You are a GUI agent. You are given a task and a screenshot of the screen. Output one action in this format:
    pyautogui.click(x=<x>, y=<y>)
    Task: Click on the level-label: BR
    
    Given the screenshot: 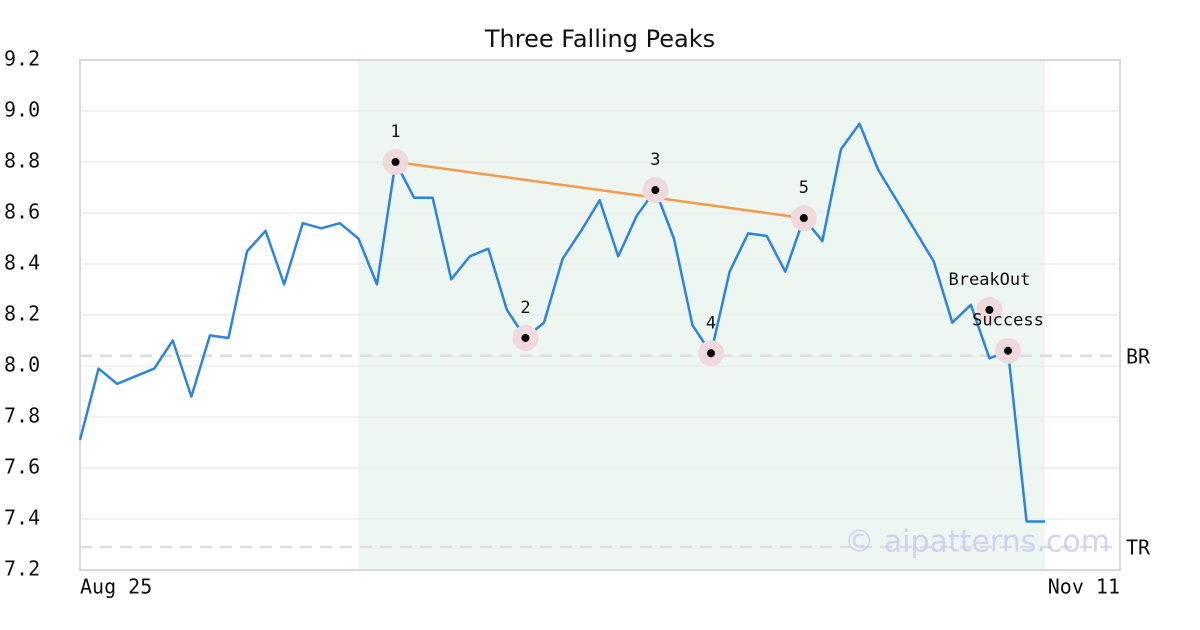 What is the action you would take?
    pyautogui.click(x=1138, y=356)
    